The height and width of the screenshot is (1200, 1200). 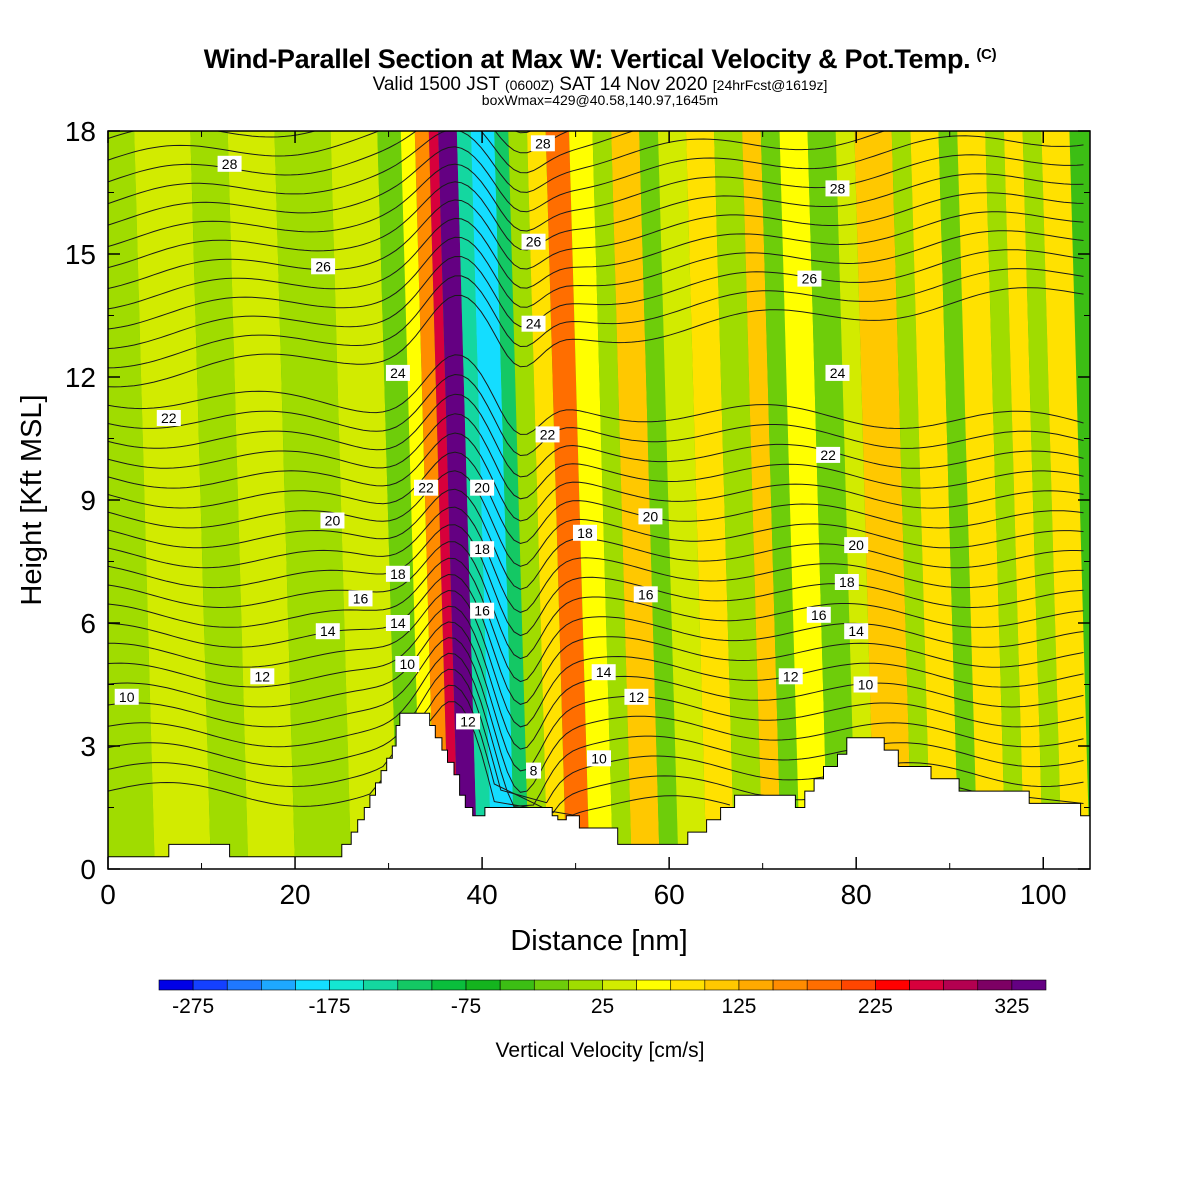 I want to click on terrain, so click(x=599, y=790).